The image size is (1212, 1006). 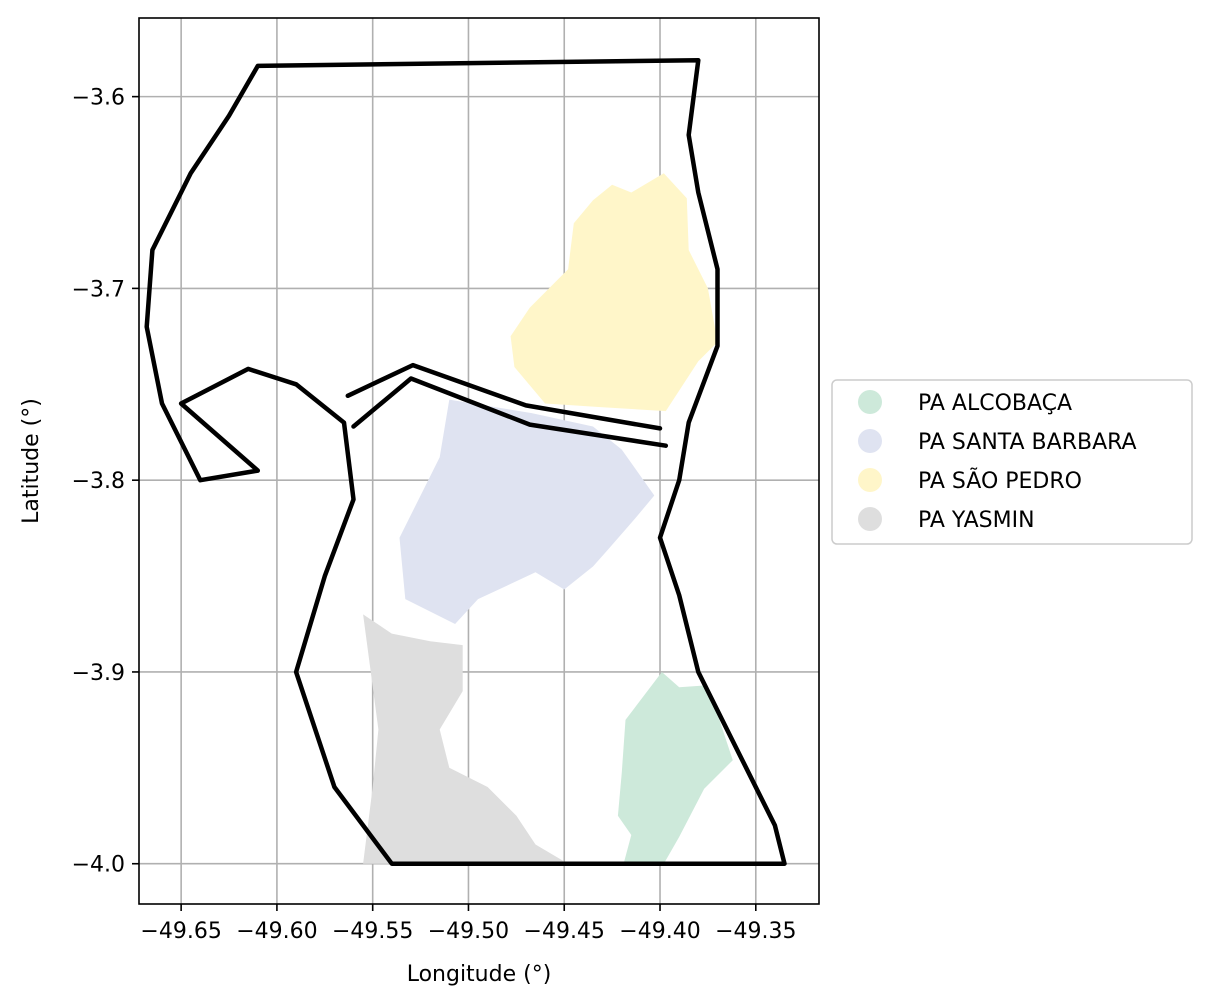 I want to click on legend-label: PA SÃO PEDRO, so click(x=1000, y=480).